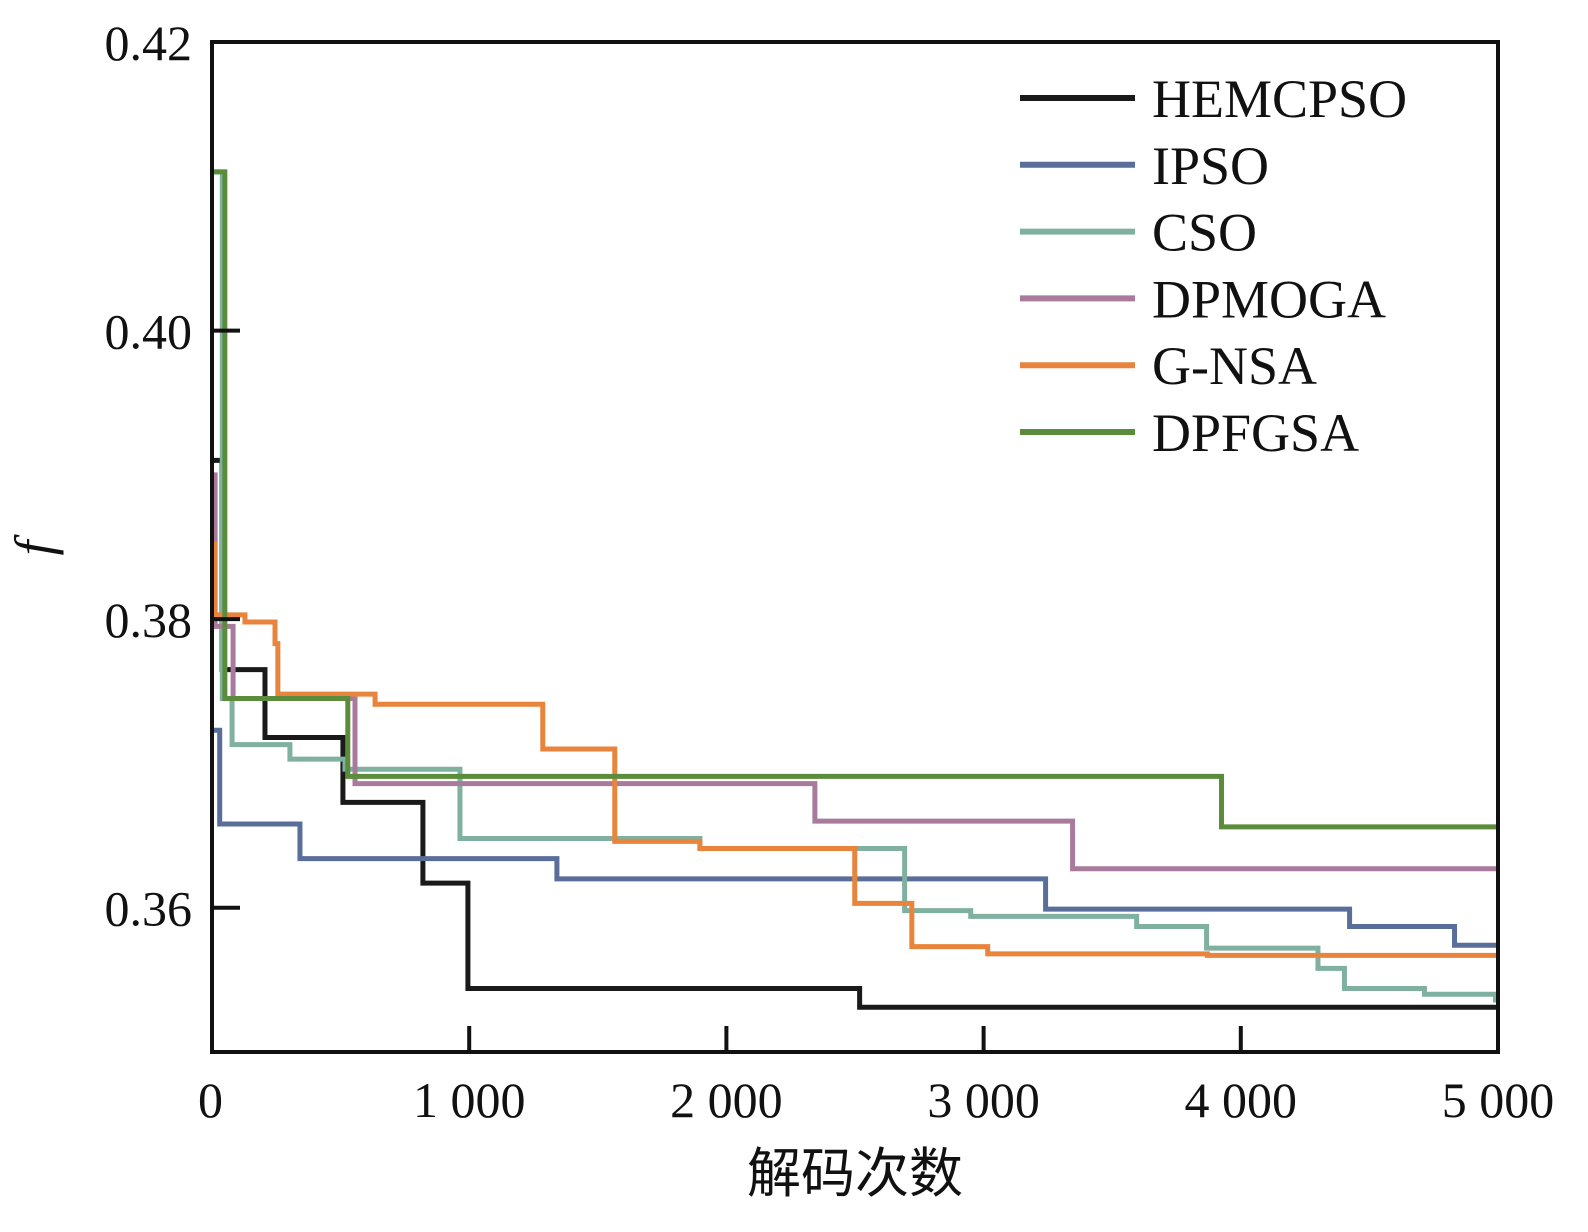 Image resolution: width=1588 pixels, height=1232 pixels. I want to click on y-tick-label: 0.36, so click(149, 909).